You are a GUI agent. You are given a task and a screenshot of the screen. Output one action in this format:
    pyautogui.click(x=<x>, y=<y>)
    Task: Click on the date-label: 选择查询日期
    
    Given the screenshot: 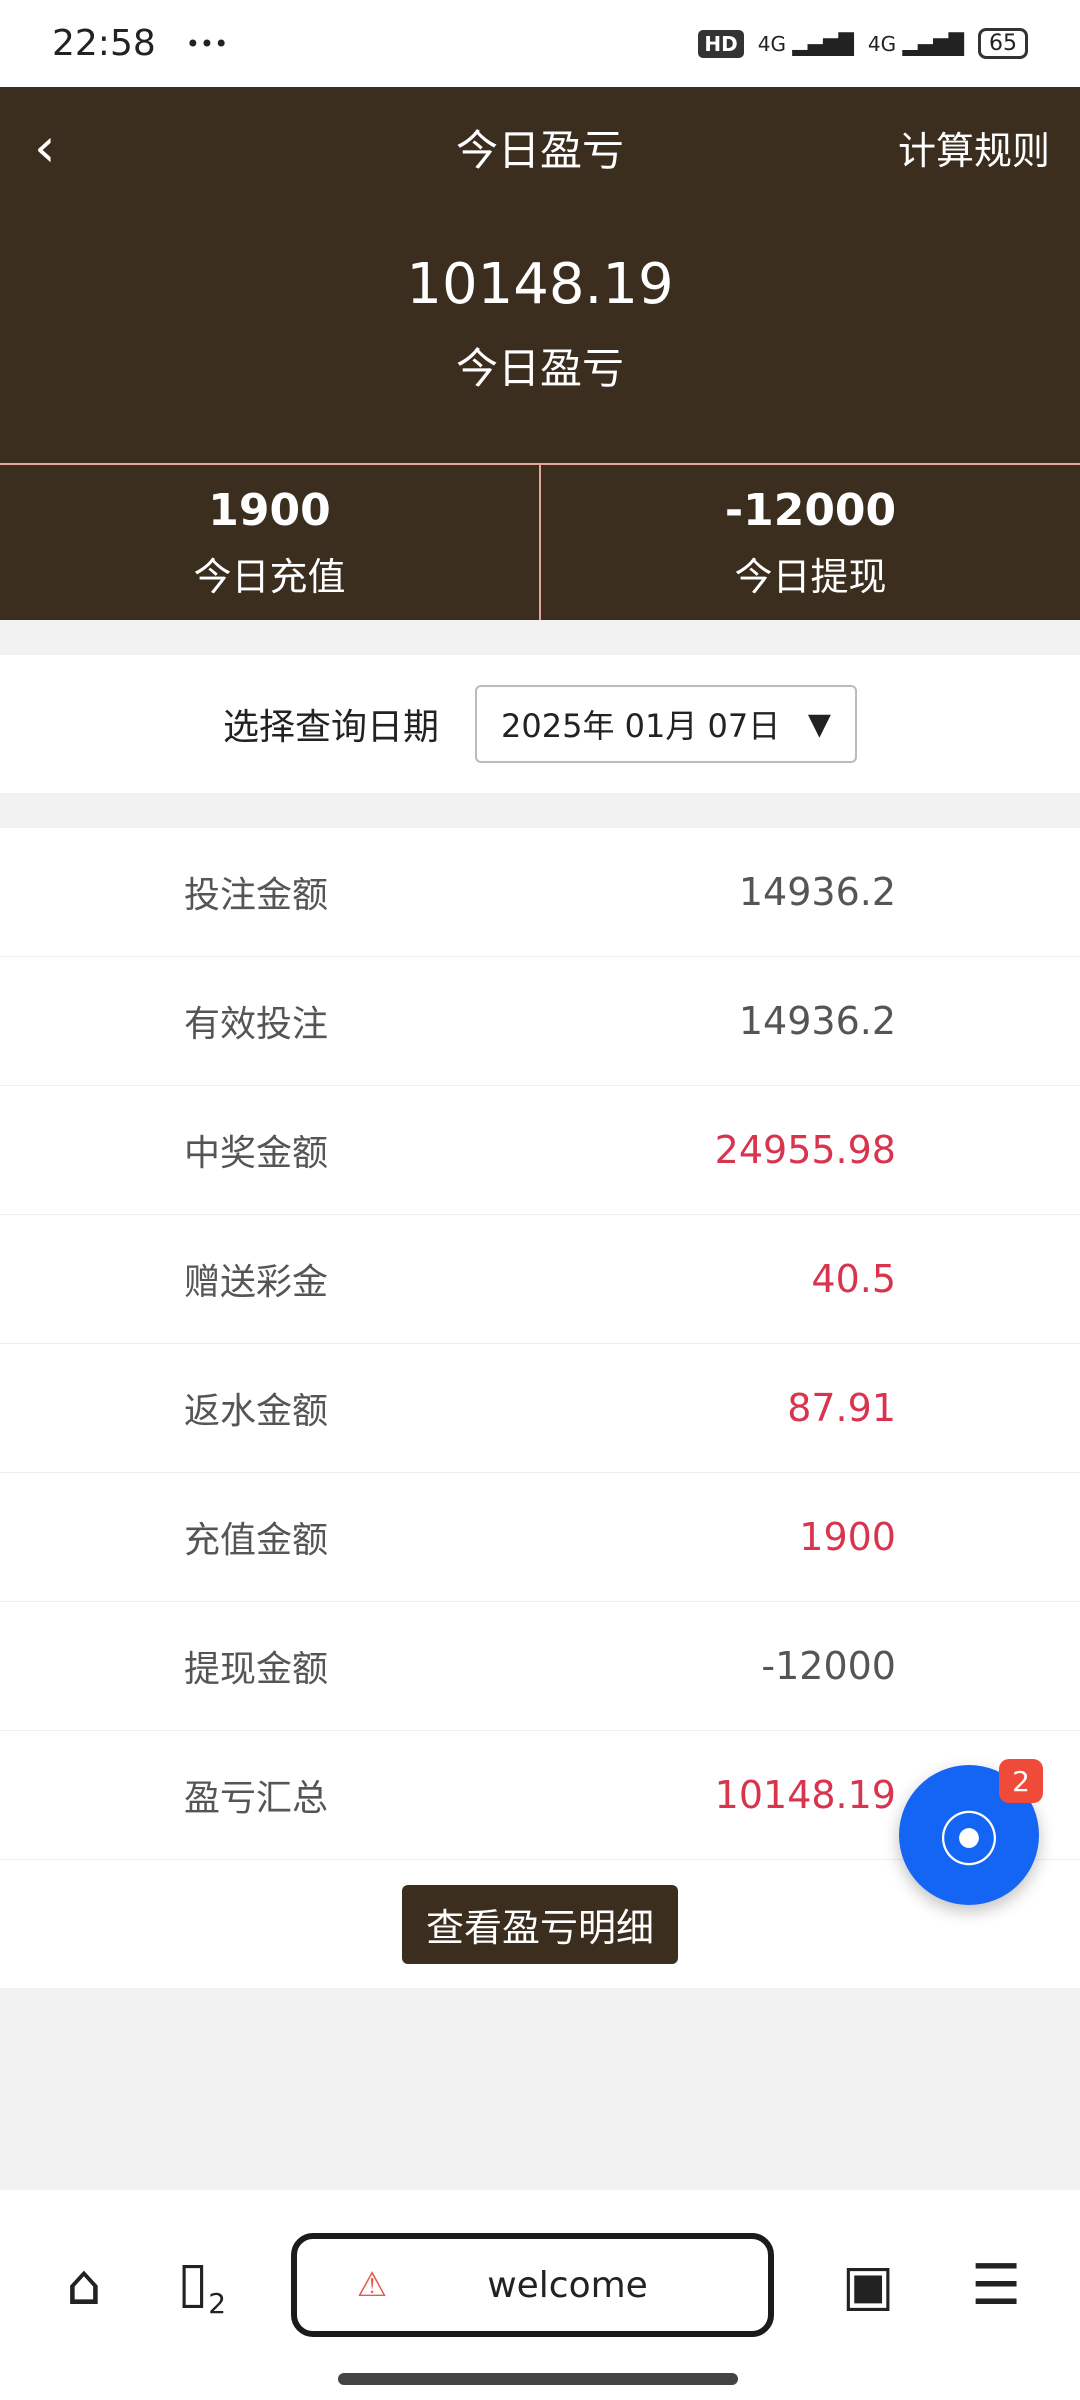 What is the action you would take?
    pyautogui.click(x=330, y=727)
    